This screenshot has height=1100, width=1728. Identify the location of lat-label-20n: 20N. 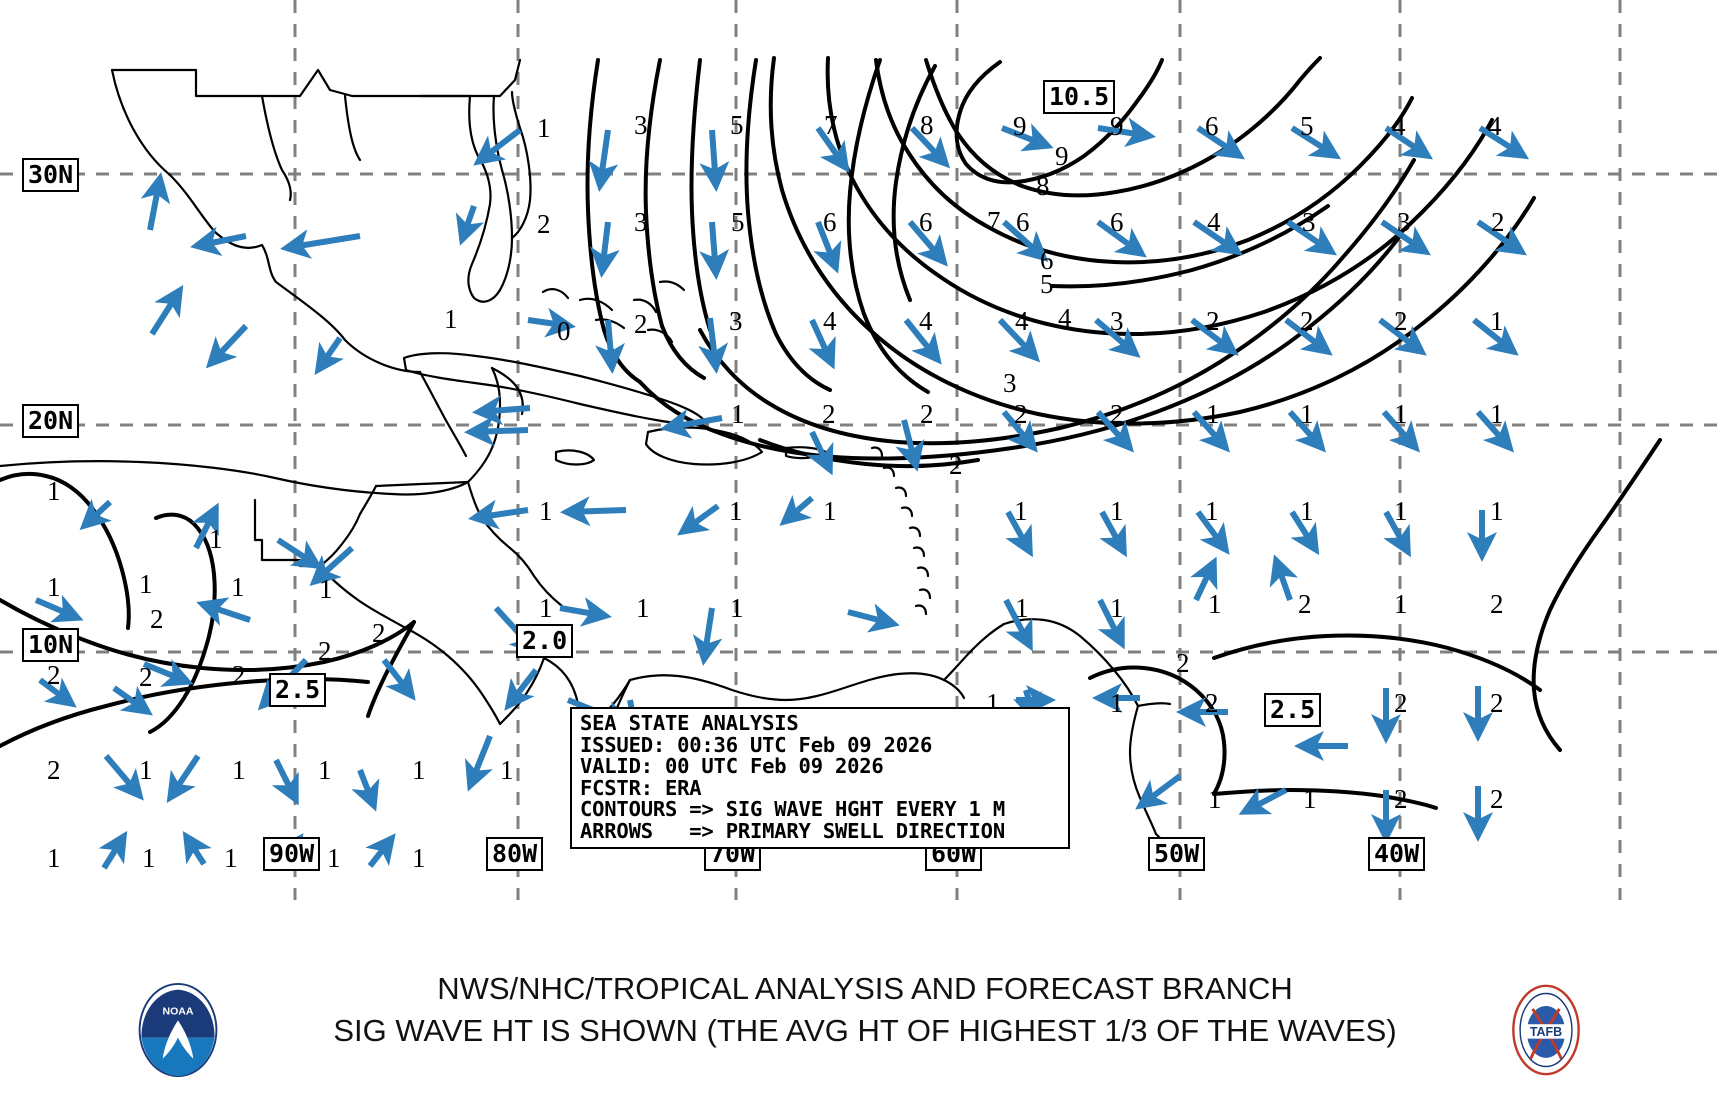
(51, 421).